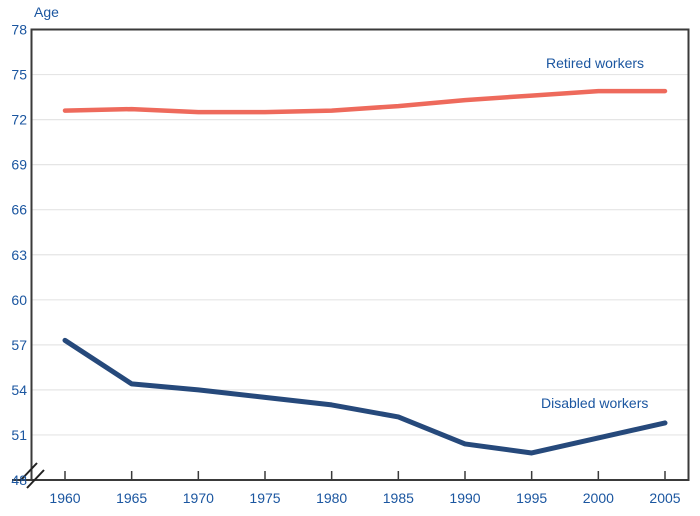 This screenshot has width=700, height=516. I want to click on x-tick-label-1990: 1990, so click(464, 498).